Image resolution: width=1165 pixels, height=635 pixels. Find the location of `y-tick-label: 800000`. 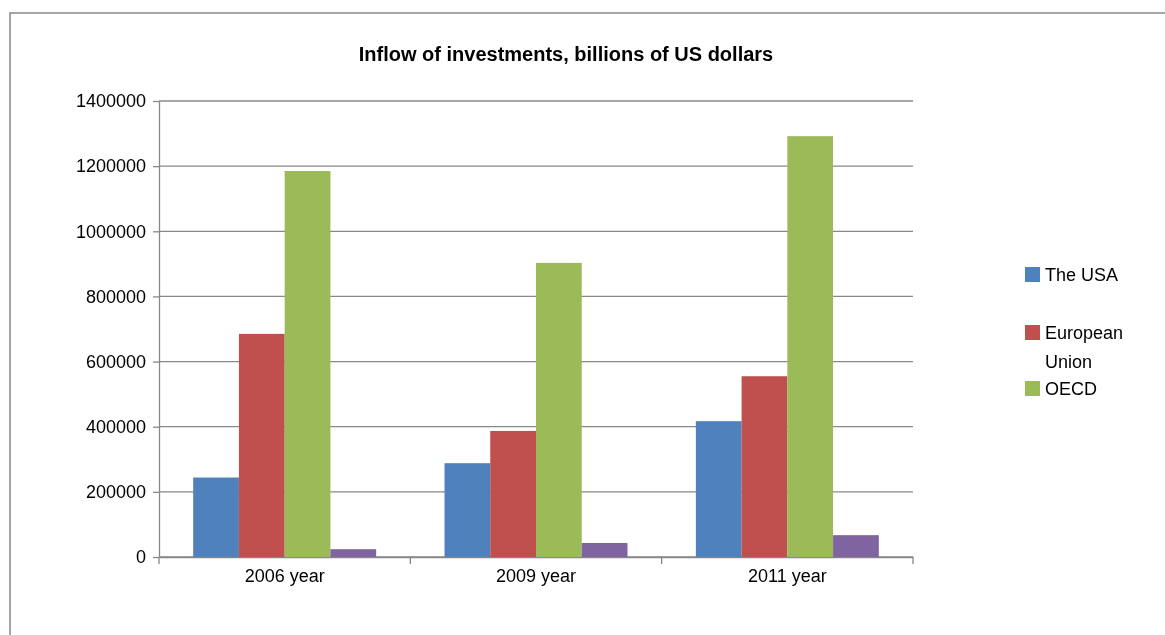

y-tick-label: 800000 is located at coordinates (115, 296).